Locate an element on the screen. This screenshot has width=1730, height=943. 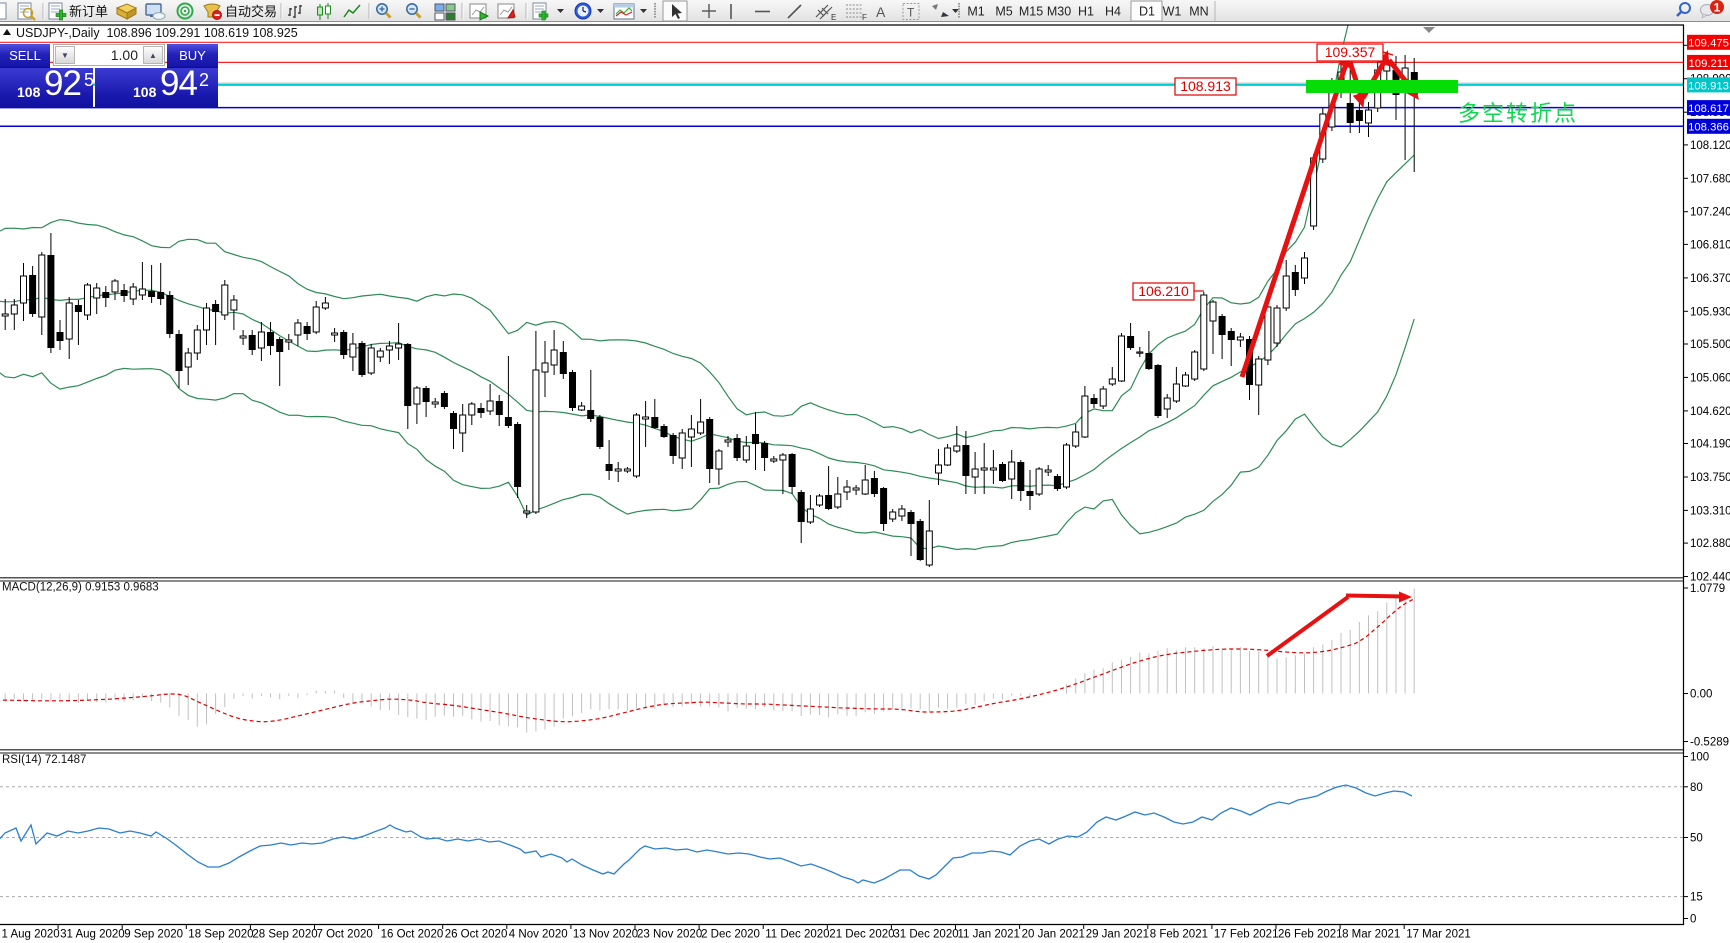
svg-text: 102.880 is located at coordinates (1710, 544).